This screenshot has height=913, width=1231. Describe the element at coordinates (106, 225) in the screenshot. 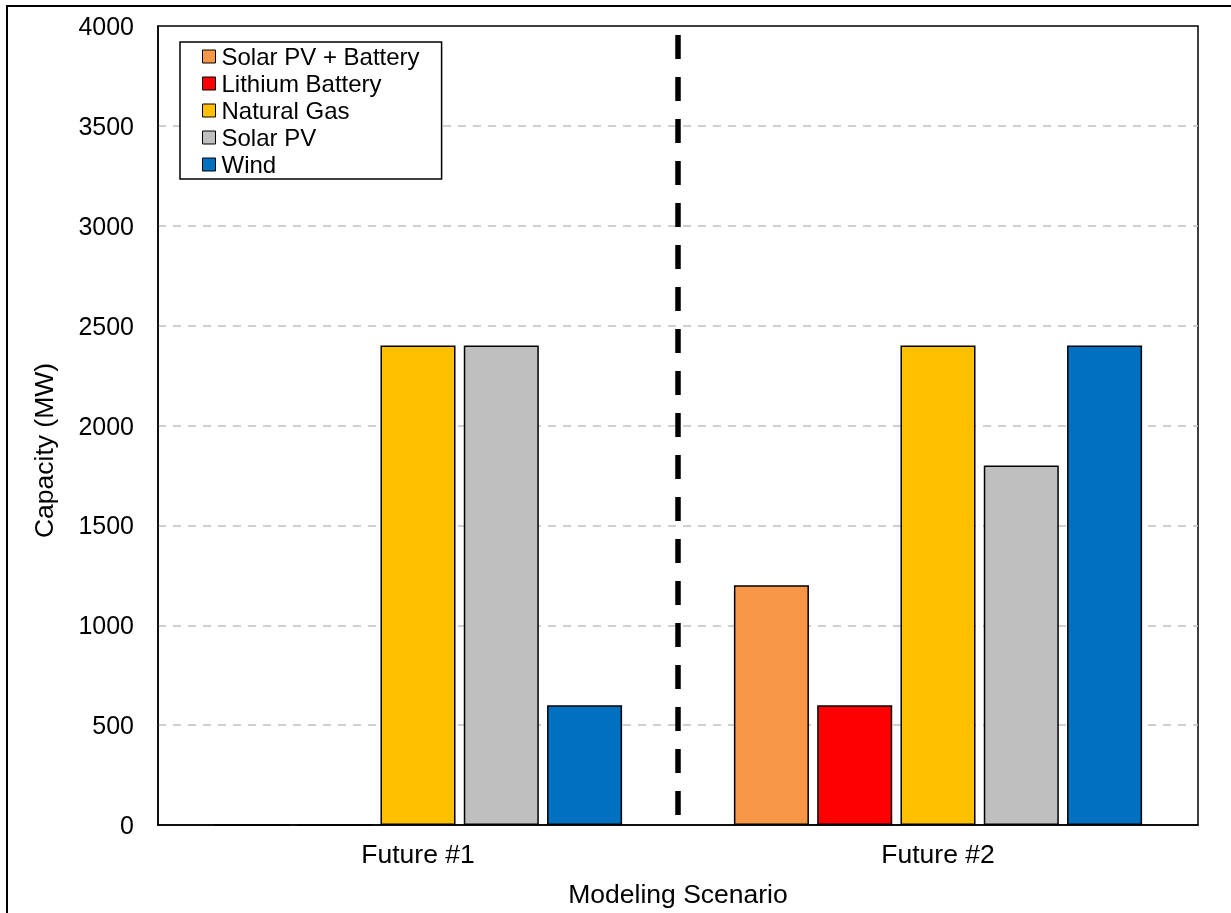

I see `y-tick-label: 3000` at that location.